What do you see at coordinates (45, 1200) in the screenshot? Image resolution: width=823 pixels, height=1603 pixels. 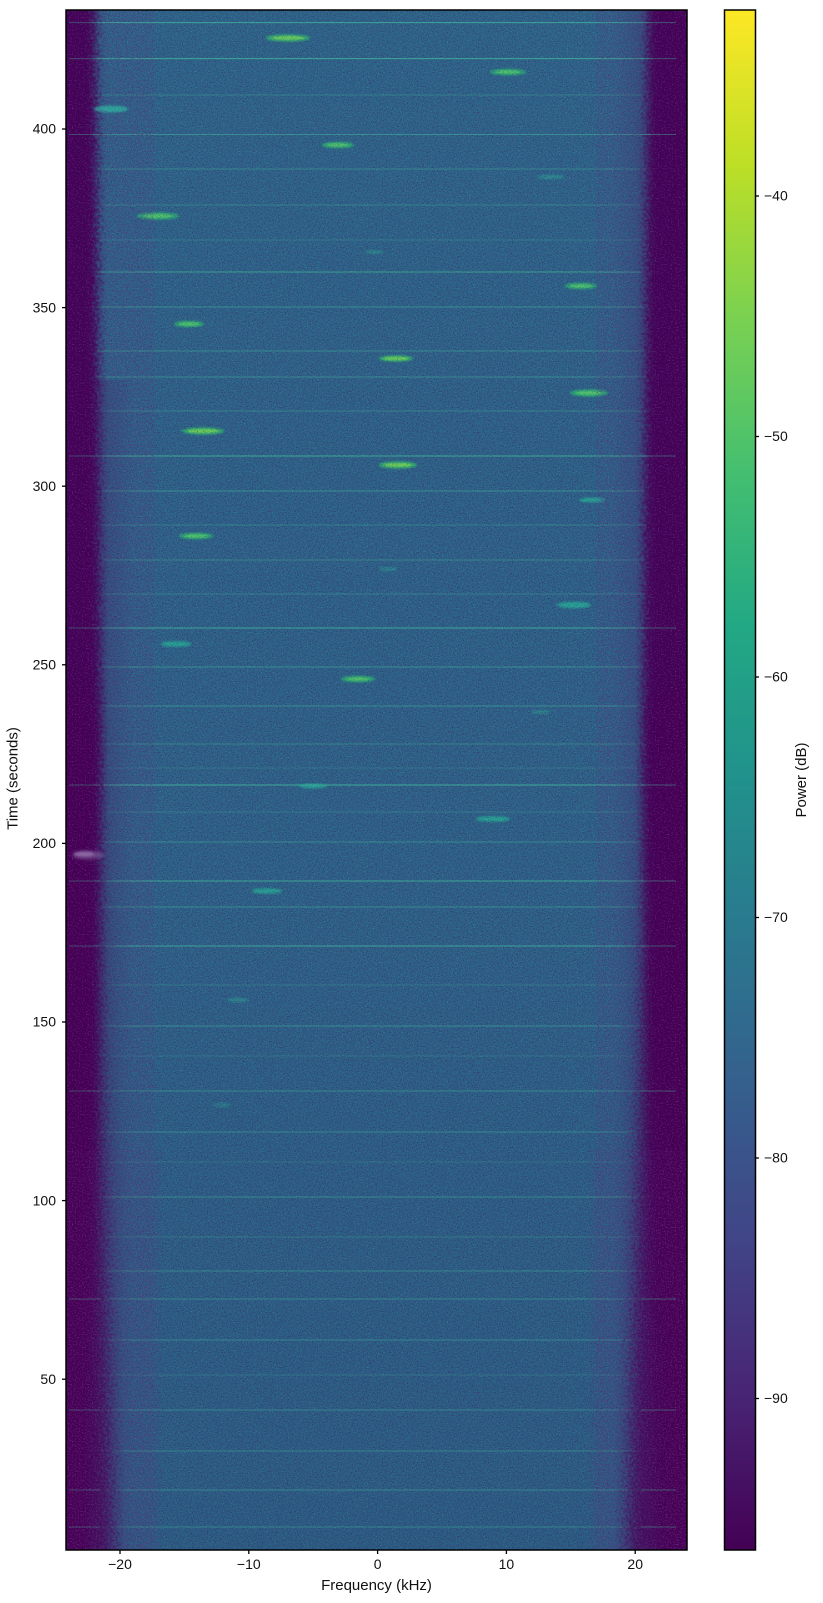 I see `svg-text: 100` at bounding box center [45, 1200].